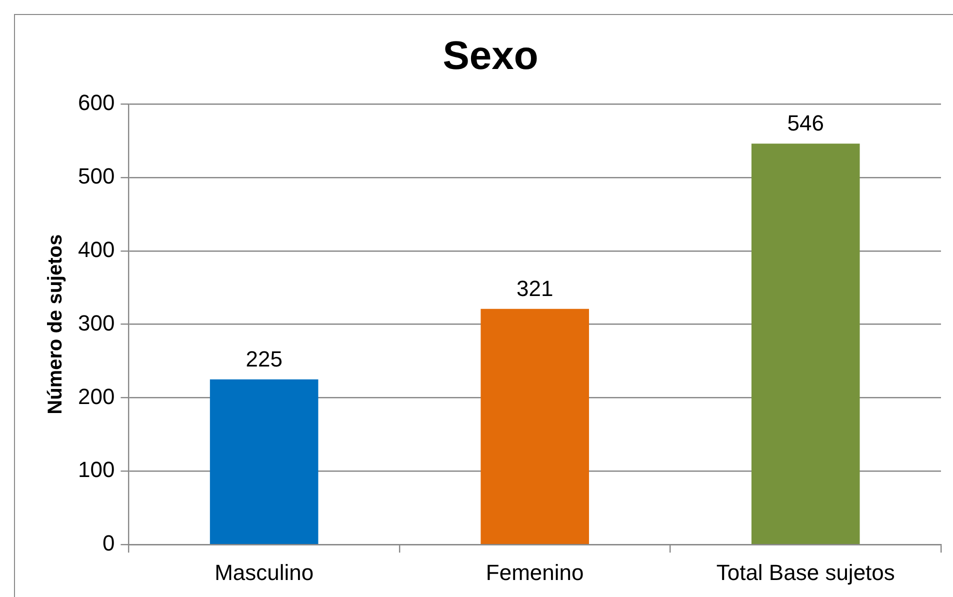 The height and width of the screenshot is (597, 953). I want to click on data-label: 225, so click(264, 359).